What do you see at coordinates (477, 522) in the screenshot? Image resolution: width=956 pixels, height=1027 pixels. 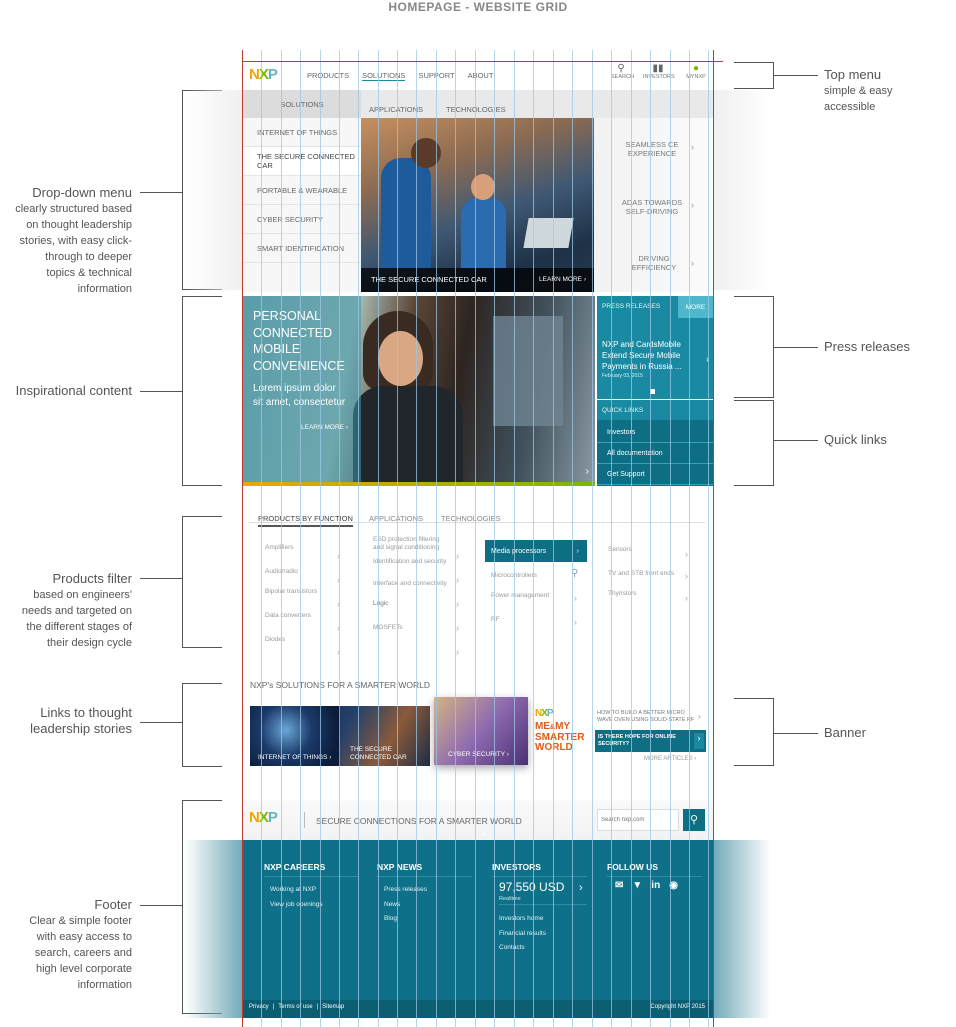 I see `tabs-divider` at bounding box center [477, 522].